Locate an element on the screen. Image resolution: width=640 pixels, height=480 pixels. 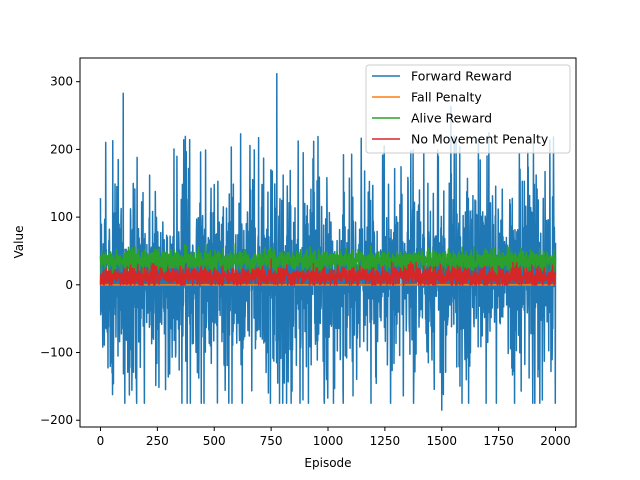
legend-label: Alive Reward is located at coordinates (451, 118).